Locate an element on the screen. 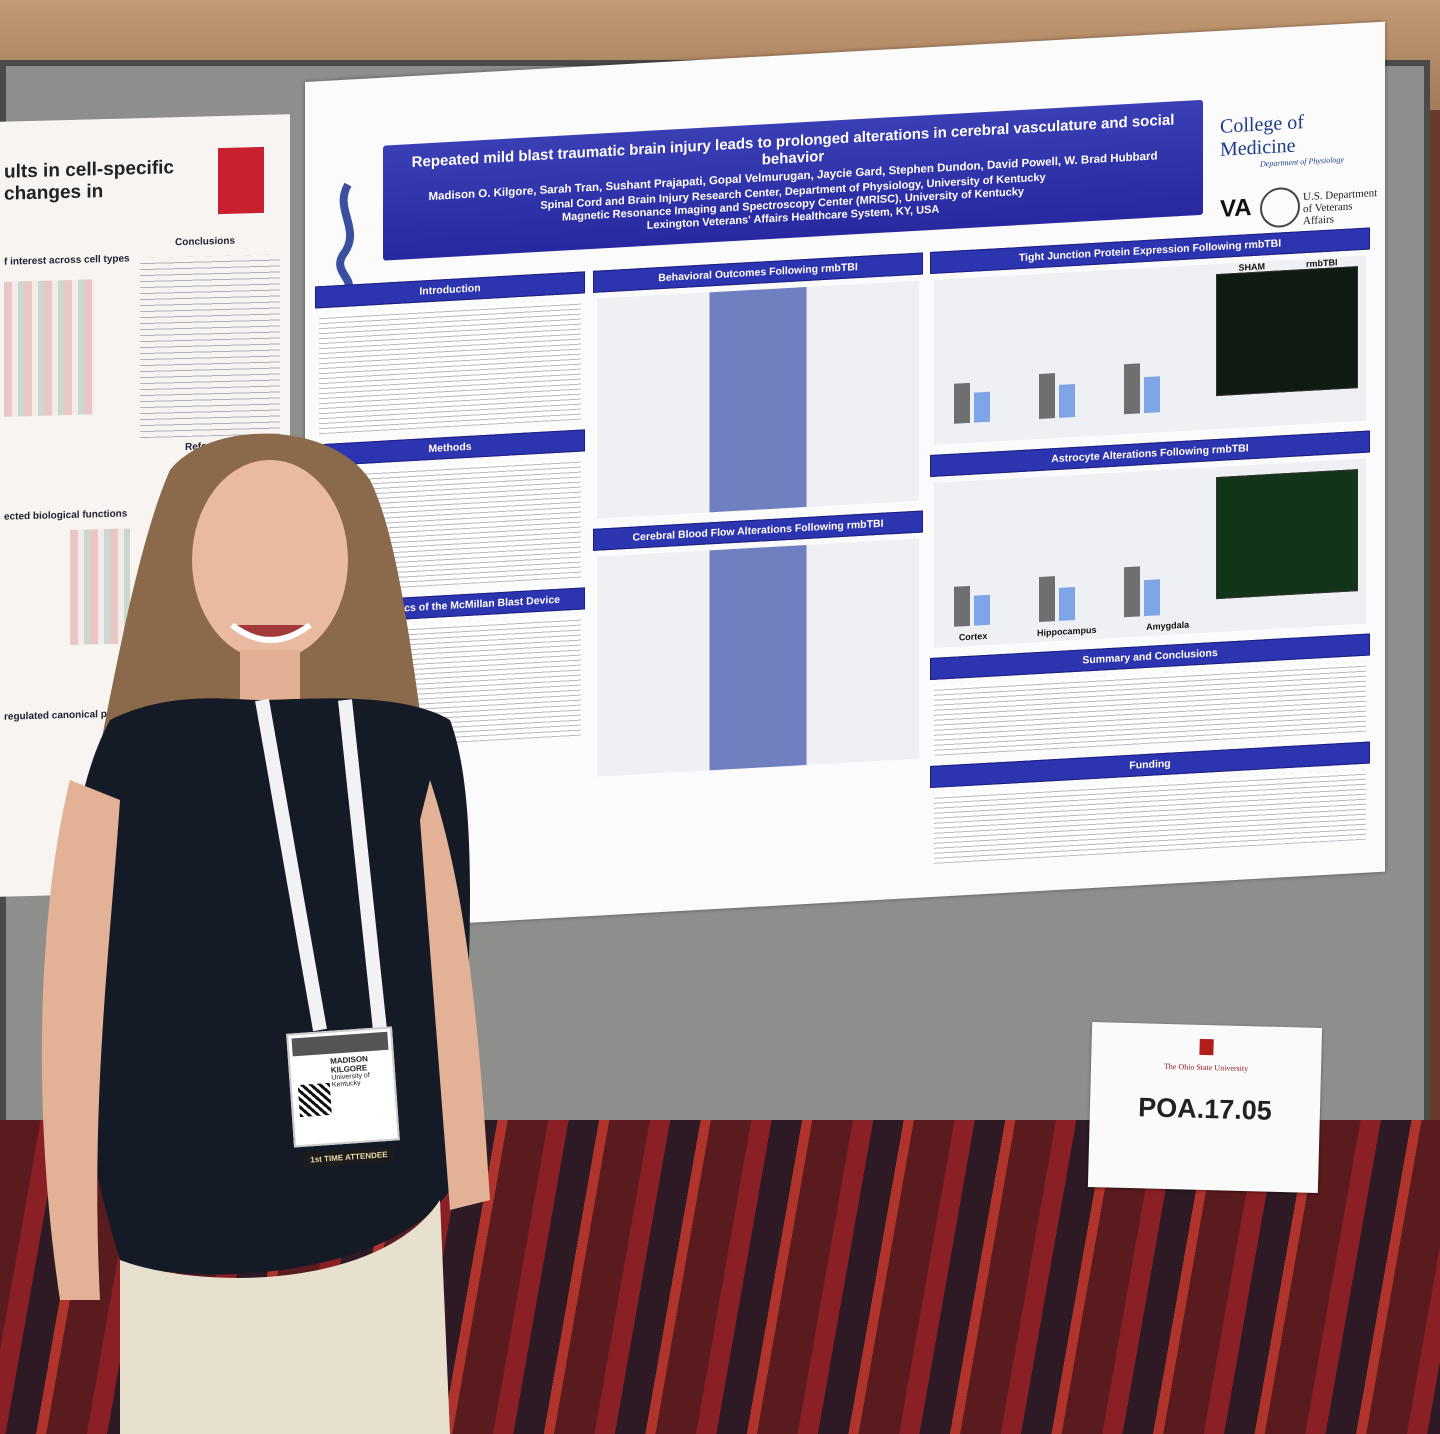  qr-code is located at coordinates (314, 1100).